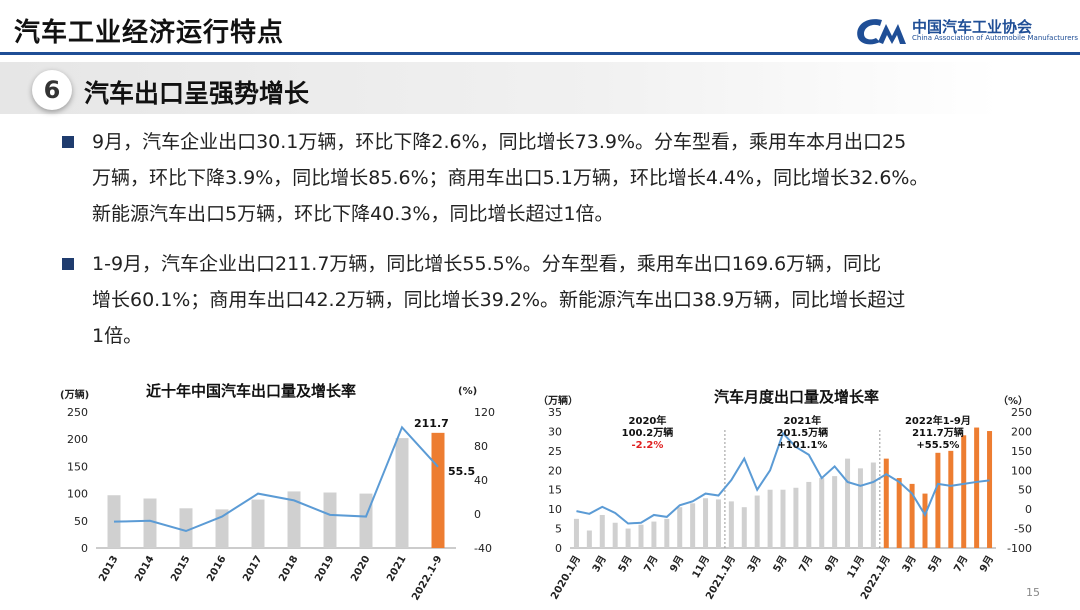 This screenshot has width=1080, height=610. I want to click on year-summary-annotation: 2021年, so click(802, 420).